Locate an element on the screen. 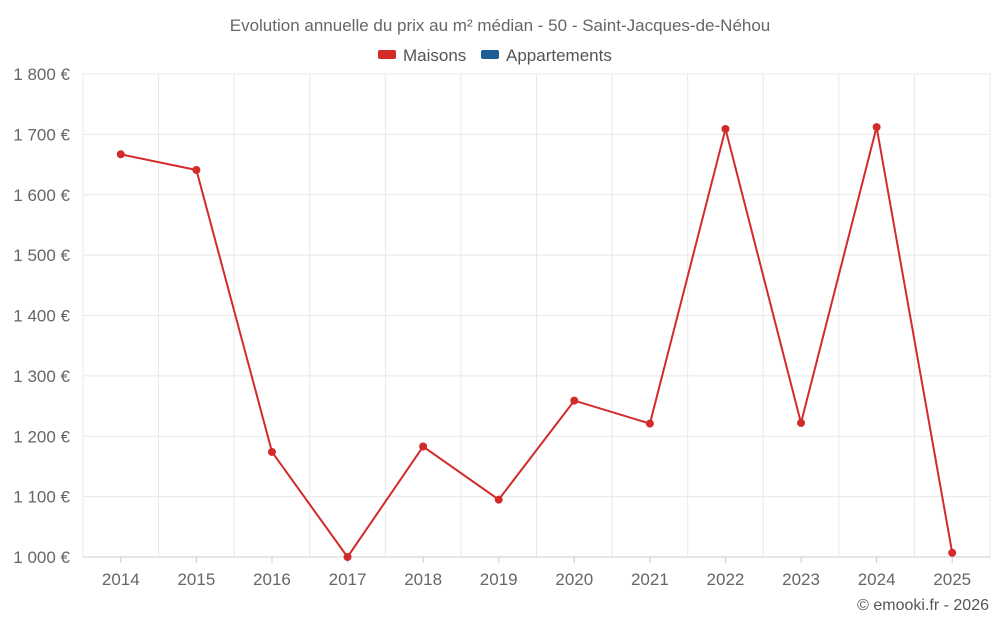 The image size is (1000, 625). y-tick-label: 1 600 € is located at coordinates (41, 195).